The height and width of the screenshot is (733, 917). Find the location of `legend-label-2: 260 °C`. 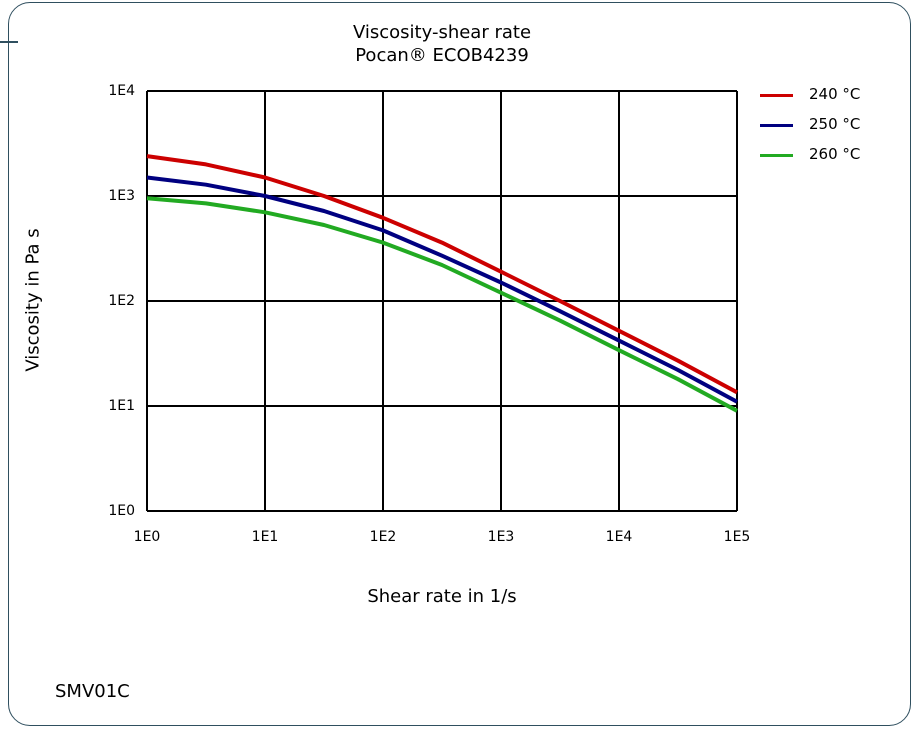

legend-label-2: 260 °C is located at coordinates (835, 154).